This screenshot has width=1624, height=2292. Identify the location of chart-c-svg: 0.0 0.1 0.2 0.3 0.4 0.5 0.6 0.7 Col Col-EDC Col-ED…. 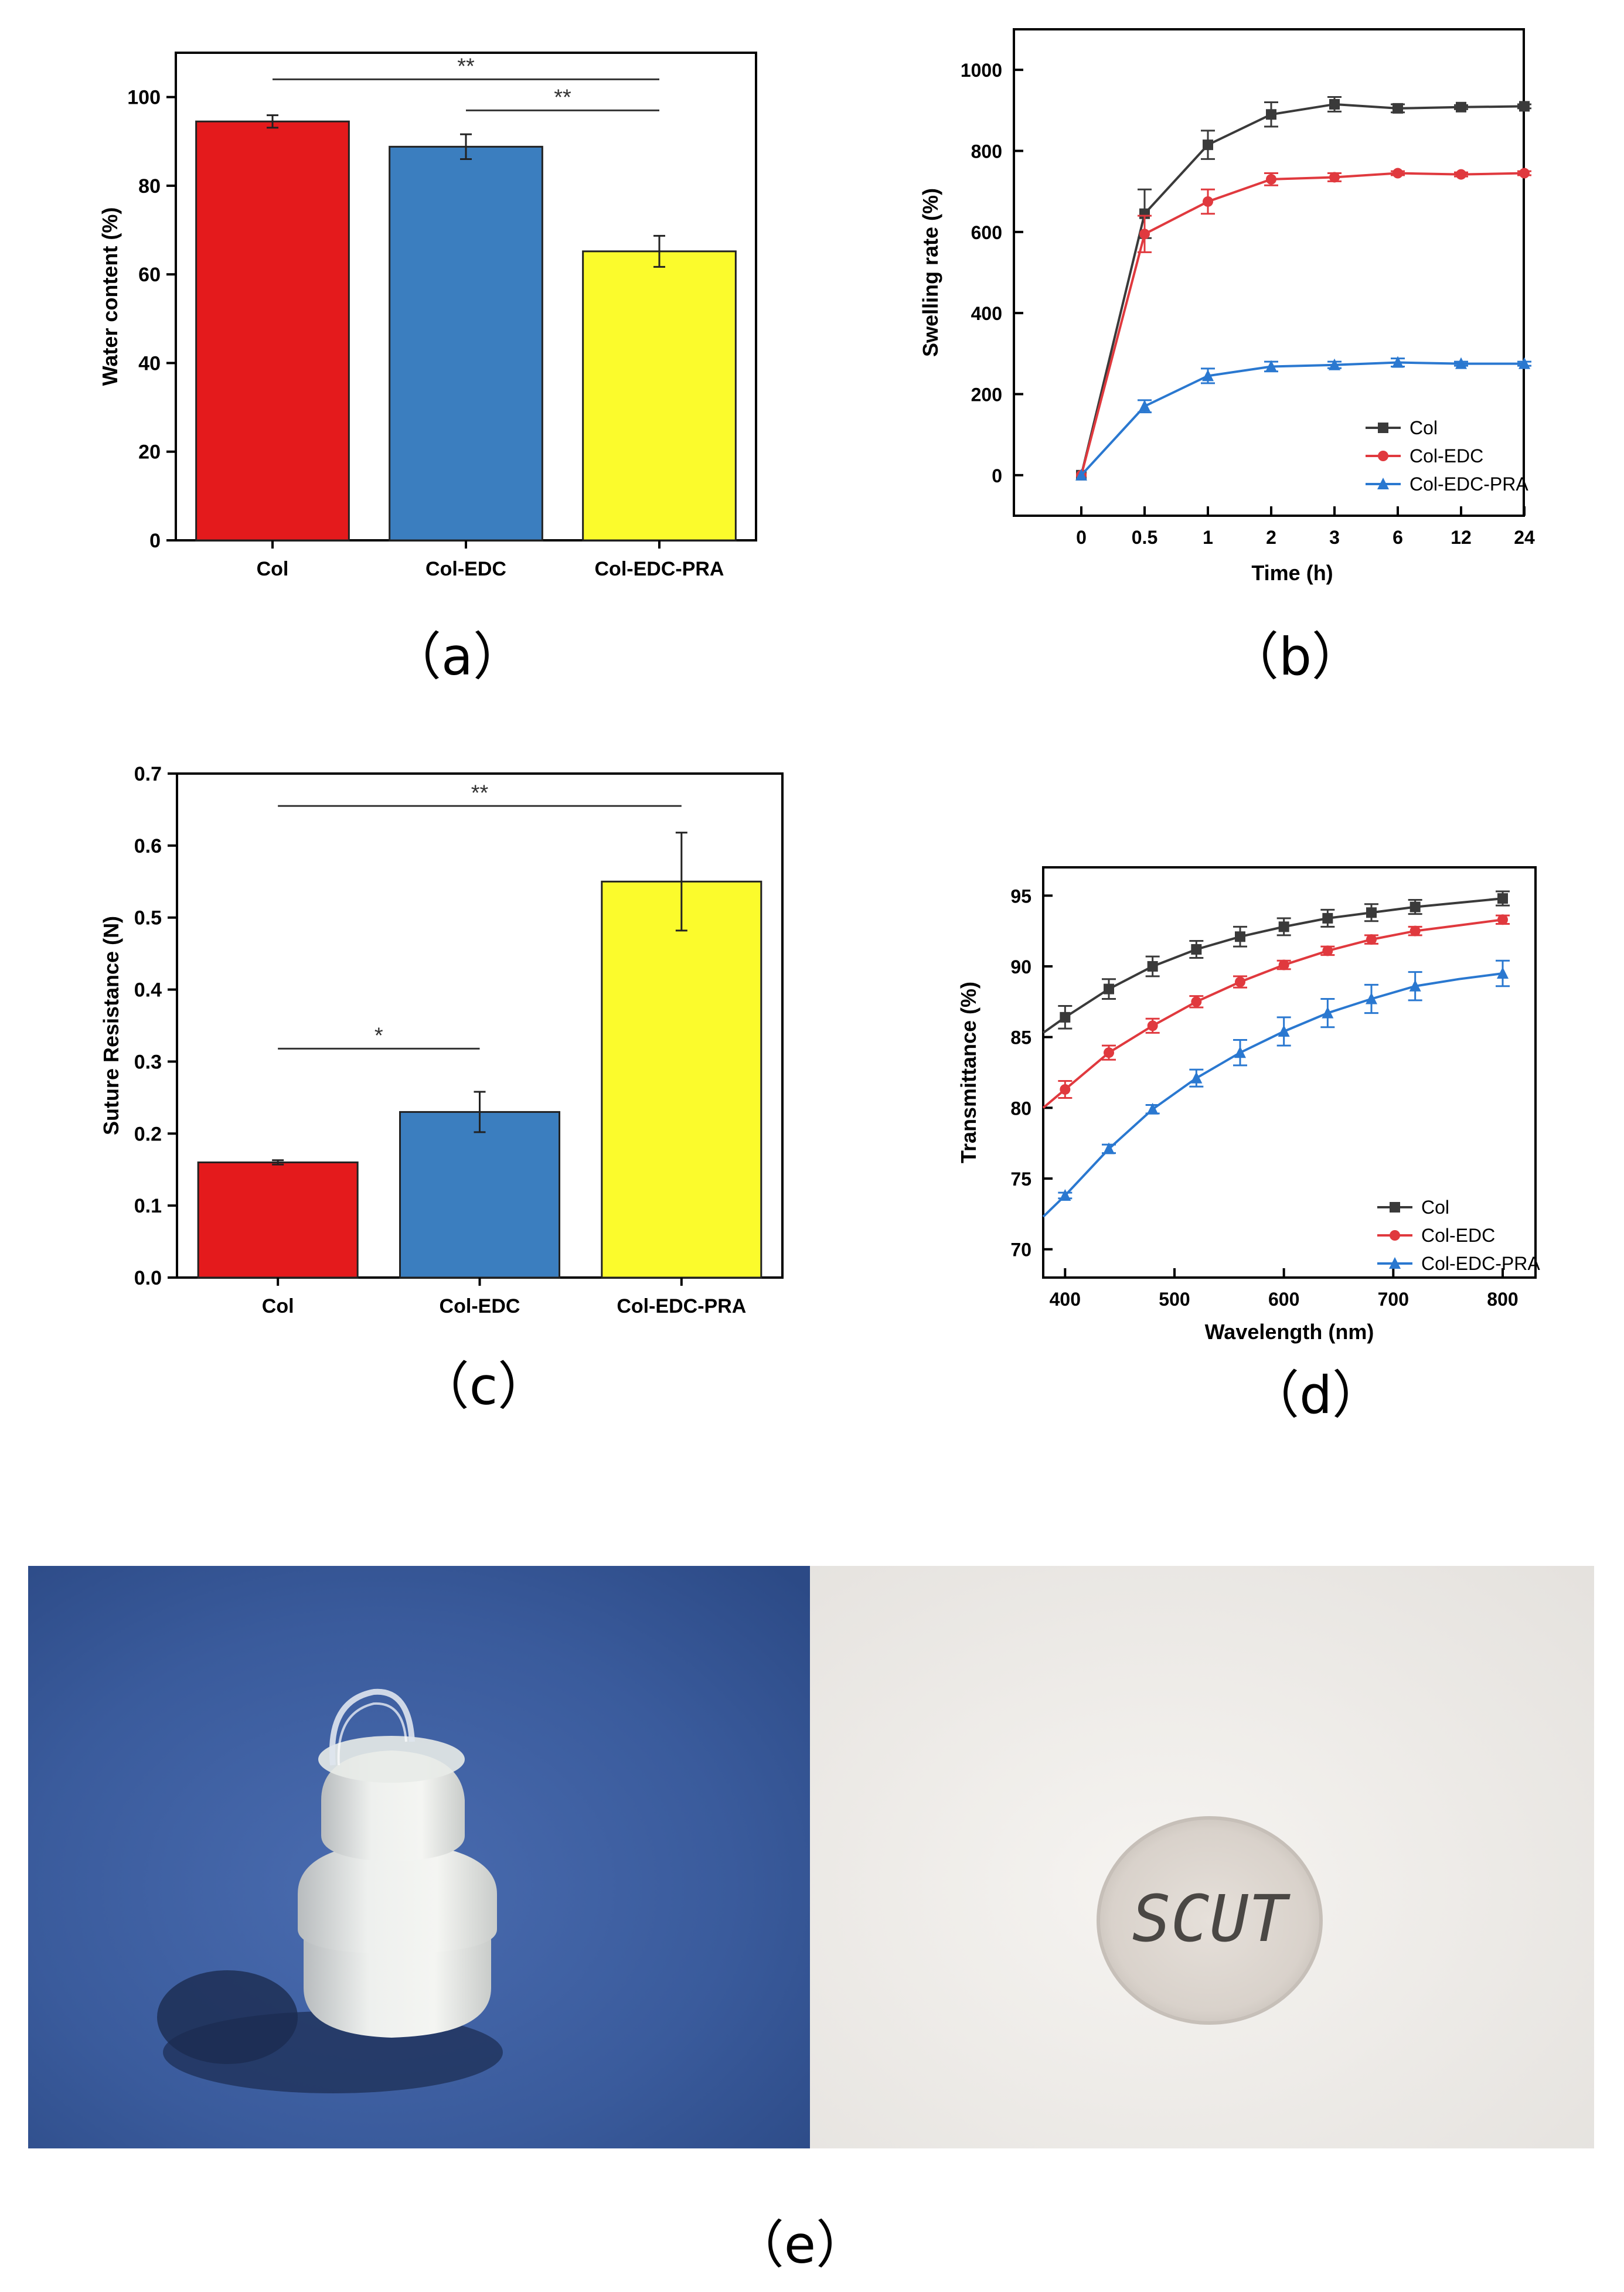
(441, 1040).